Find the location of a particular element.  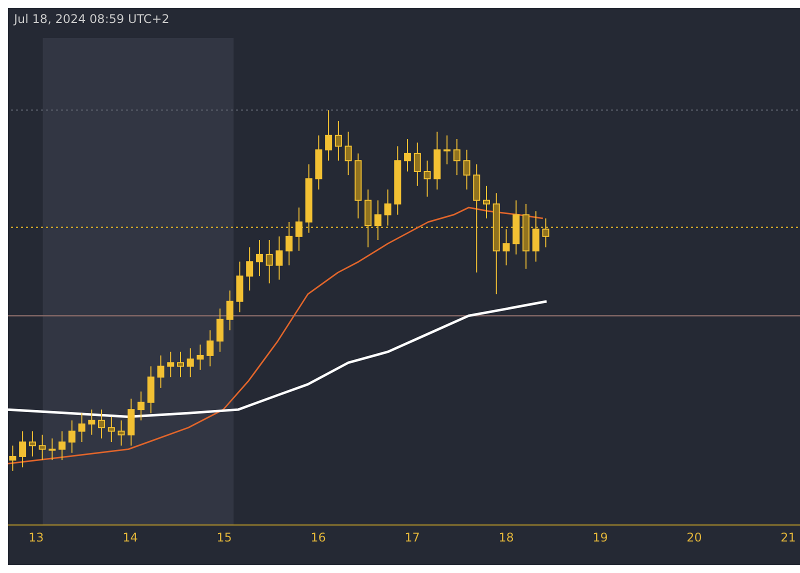

x-tick-label: 13 is located at coordinates (36, 537).